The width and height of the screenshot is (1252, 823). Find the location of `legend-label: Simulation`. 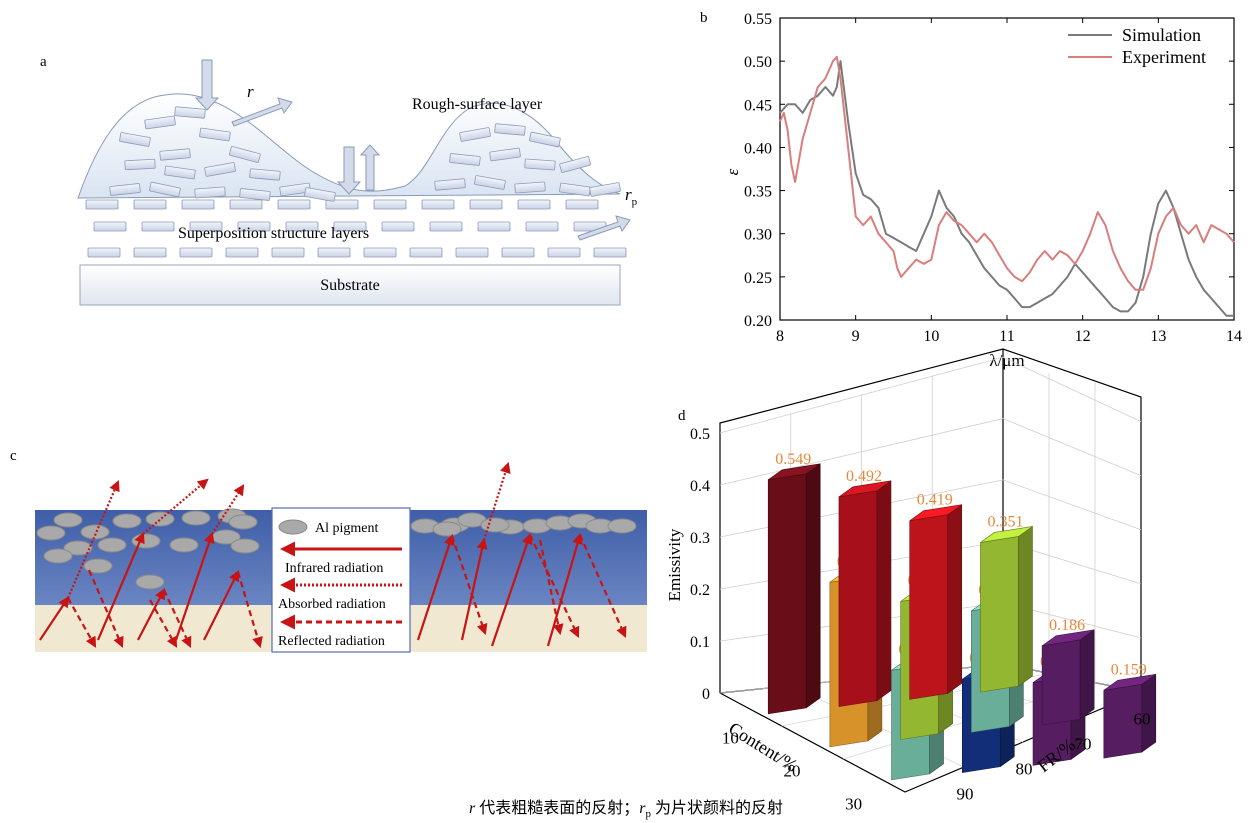

legend-label: Simulation is located at coordinates (1161, 35).